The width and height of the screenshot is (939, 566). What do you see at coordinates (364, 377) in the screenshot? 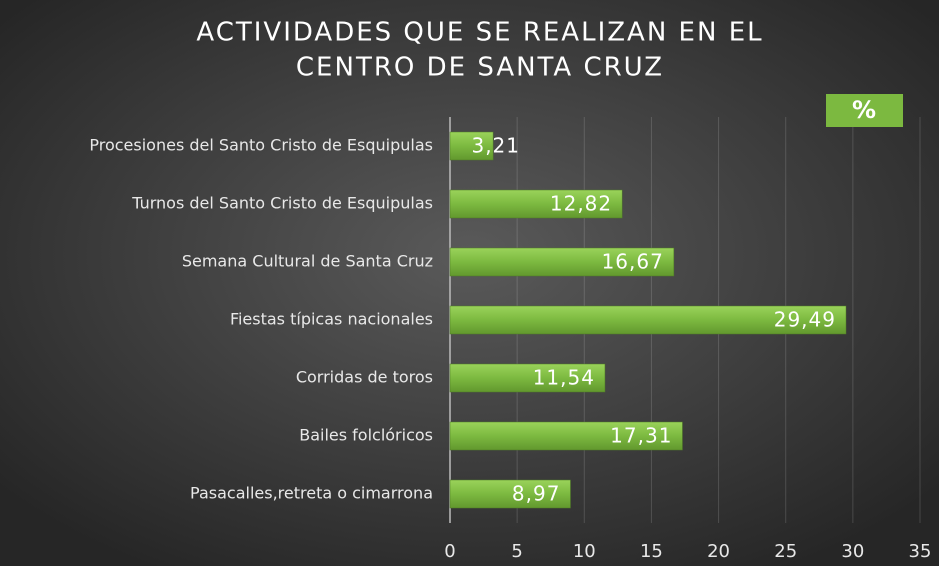
I see `y-tick-label: Corridas de toros` at bounding box center [364, 377].